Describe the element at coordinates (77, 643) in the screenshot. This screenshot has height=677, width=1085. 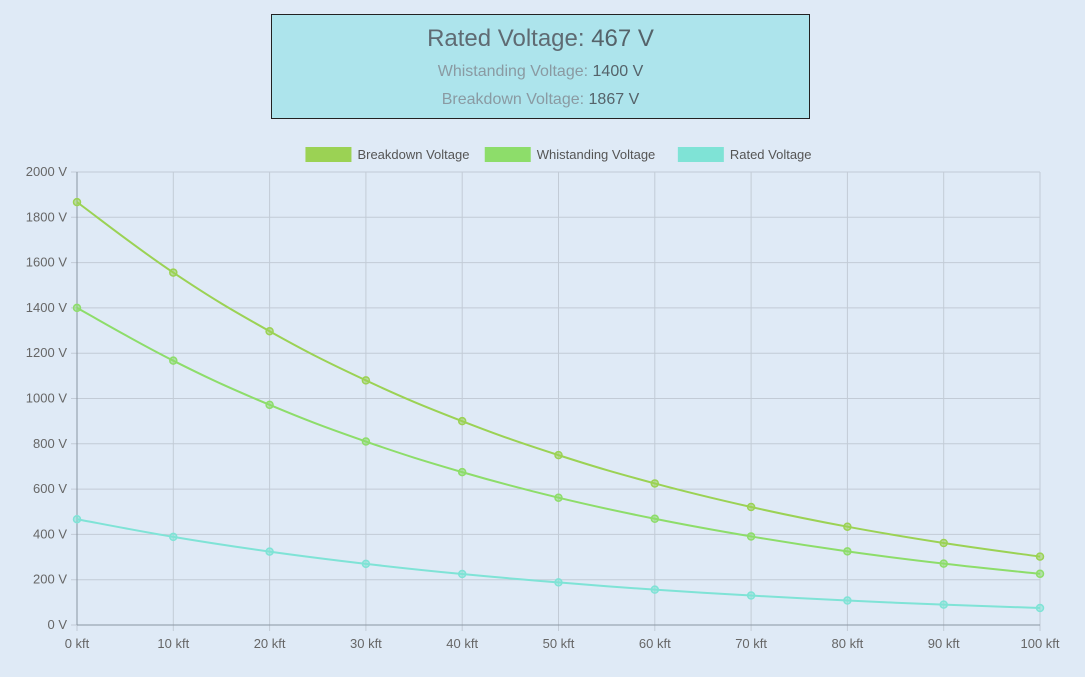
I see `x-tick-label: 0 kft` at that location.